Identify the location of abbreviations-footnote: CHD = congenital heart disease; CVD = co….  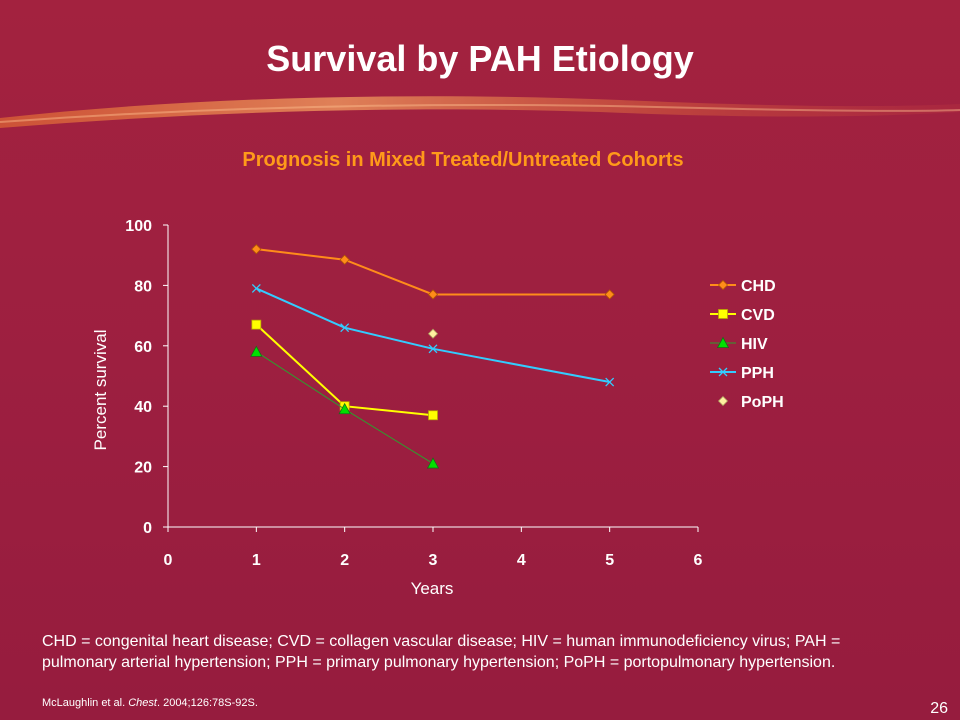
(441, 652).